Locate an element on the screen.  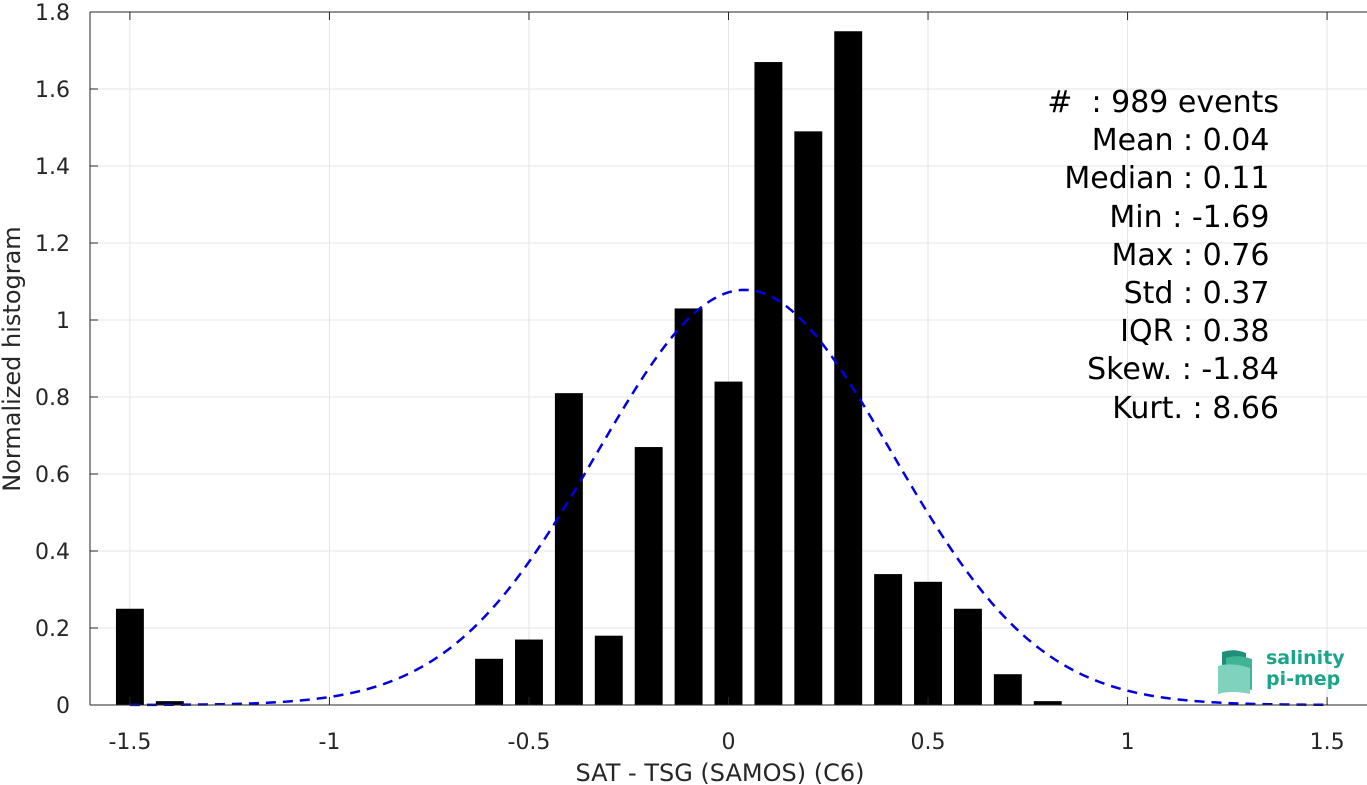
y-tick-label: 0.6 is located at coordinates (52, 475).